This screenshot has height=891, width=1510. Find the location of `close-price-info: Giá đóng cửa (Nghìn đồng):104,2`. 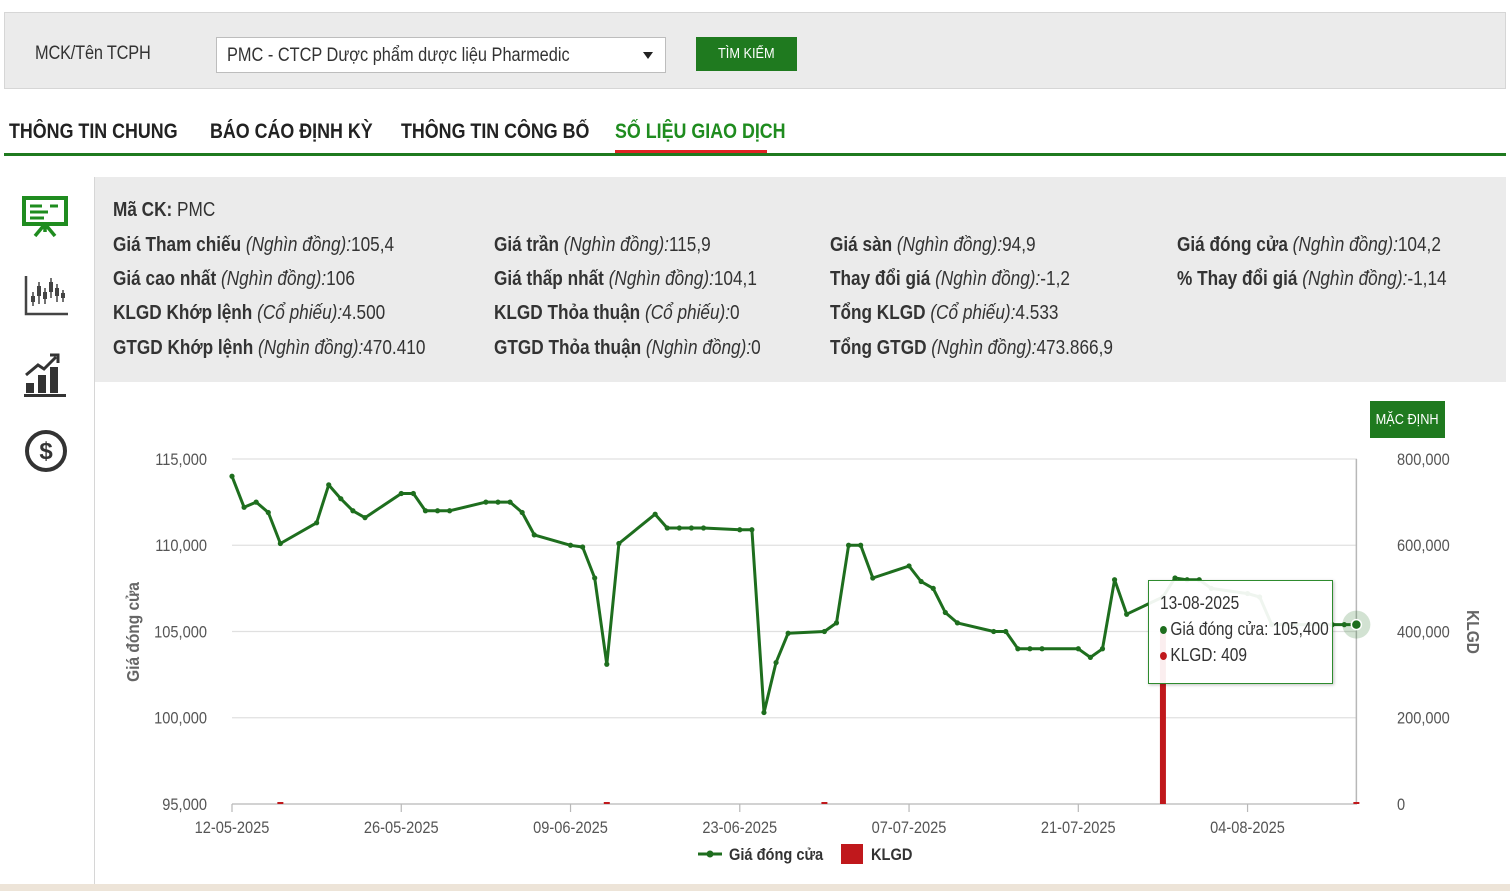

close-price-info: Giá đóng cửa (Nghìn đồng):104,2 is located at coordinates (1309, 245).